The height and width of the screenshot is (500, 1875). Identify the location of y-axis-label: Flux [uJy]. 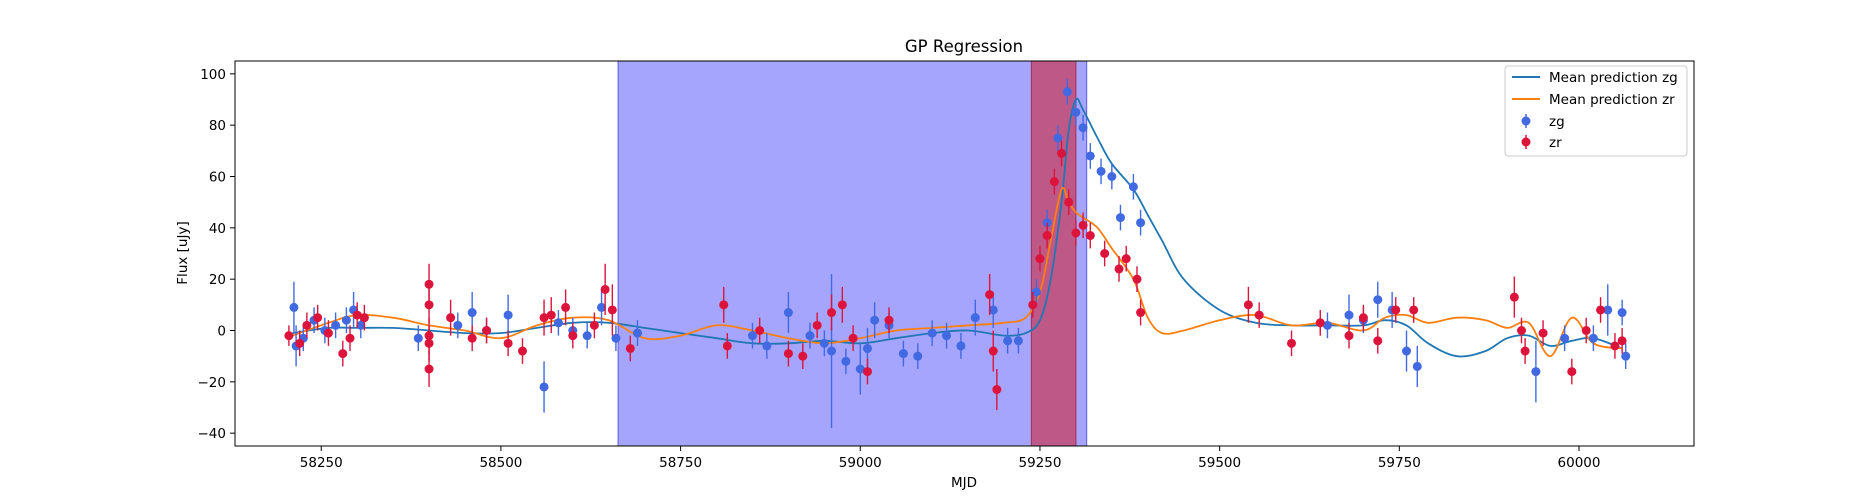
(183, 252).